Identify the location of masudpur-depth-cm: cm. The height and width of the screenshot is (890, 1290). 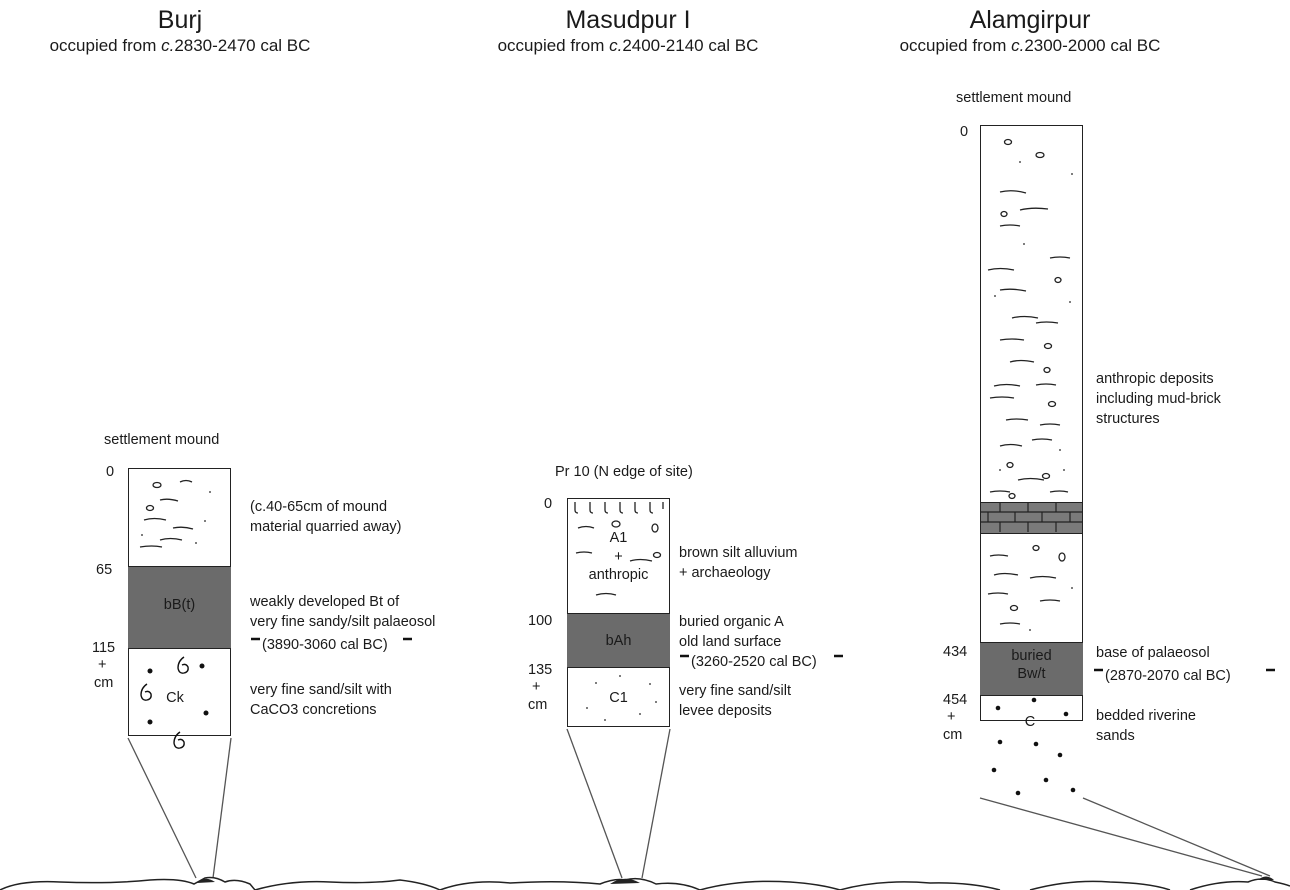
(538, 705).